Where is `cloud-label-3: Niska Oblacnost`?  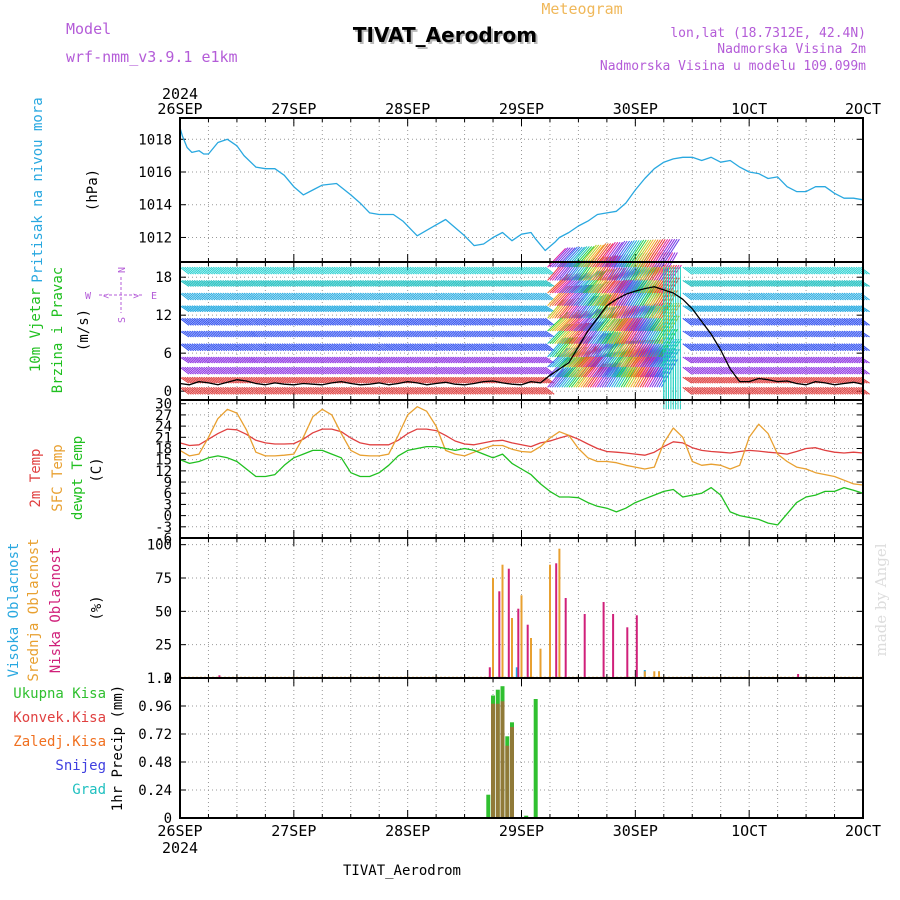
cloud-label-3: Niska Oblacnost is located at coordinates (56, 610).